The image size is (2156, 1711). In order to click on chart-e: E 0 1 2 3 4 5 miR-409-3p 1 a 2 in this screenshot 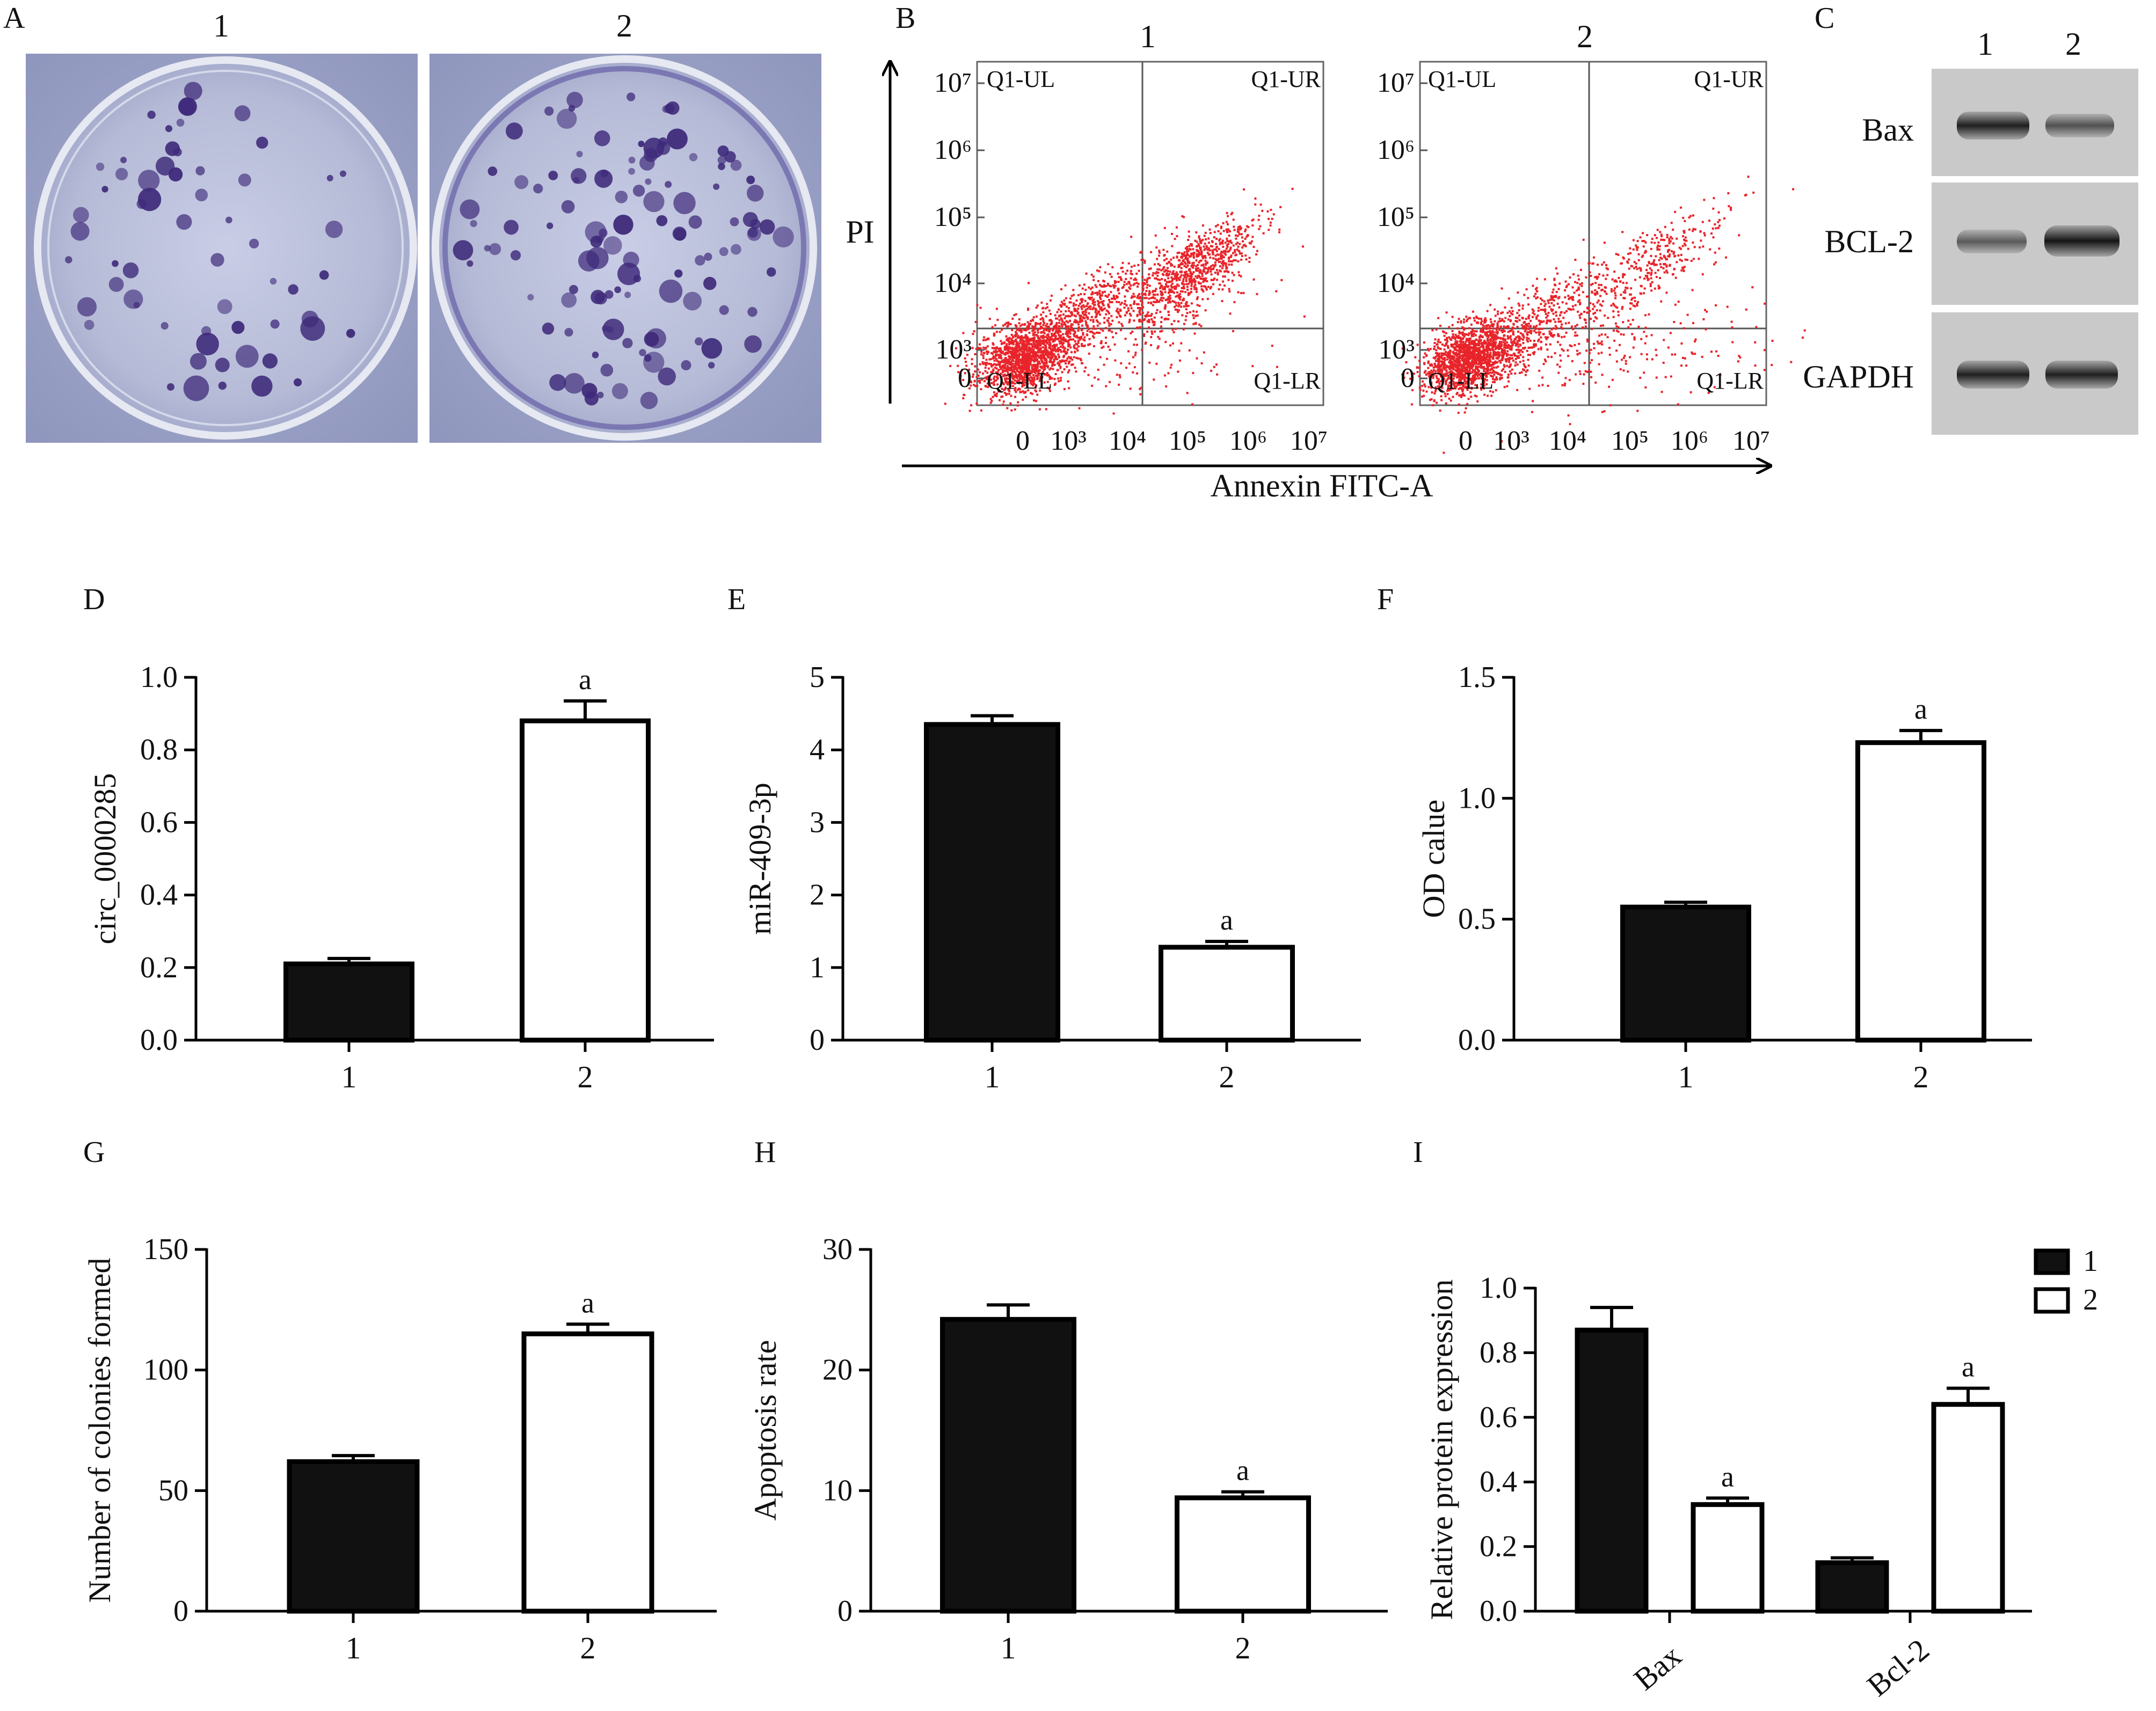, I will do `click(1044, 838)`.